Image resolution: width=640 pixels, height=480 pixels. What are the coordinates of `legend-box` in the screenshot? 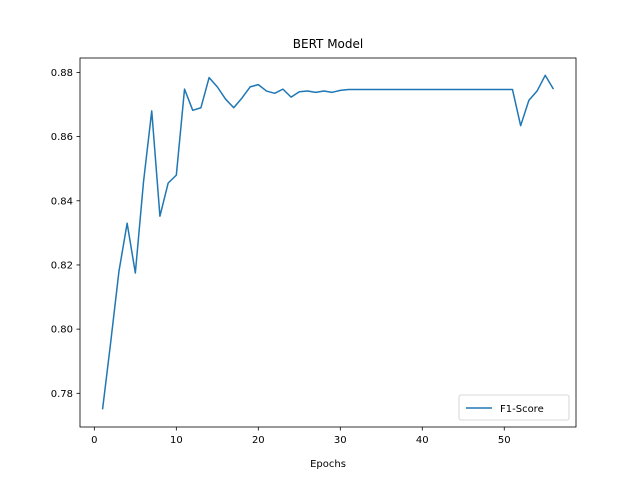 It's located at (514, 407).